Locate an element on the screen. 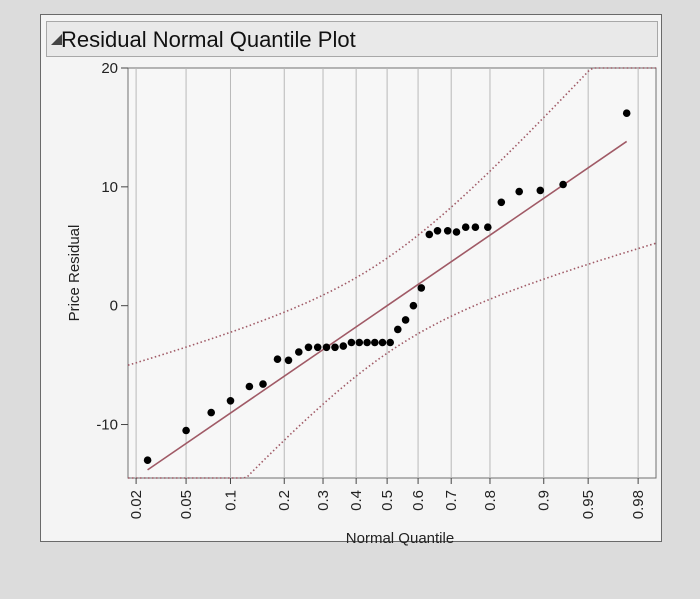 This screenshot has height=599, width=700. x-tick-label: 0.7 is located at coordinates (451, 500).